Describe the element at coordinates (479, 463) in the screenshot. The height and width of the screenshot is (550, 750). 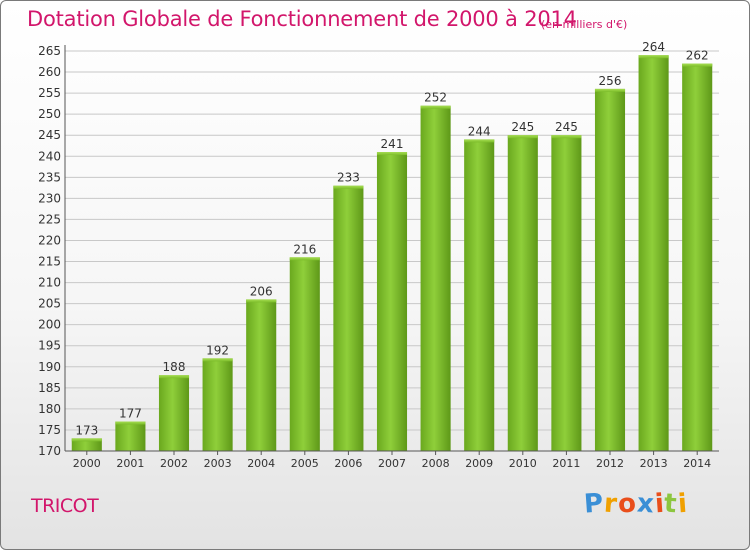
I see `x-tick-label: 2009` at that location.